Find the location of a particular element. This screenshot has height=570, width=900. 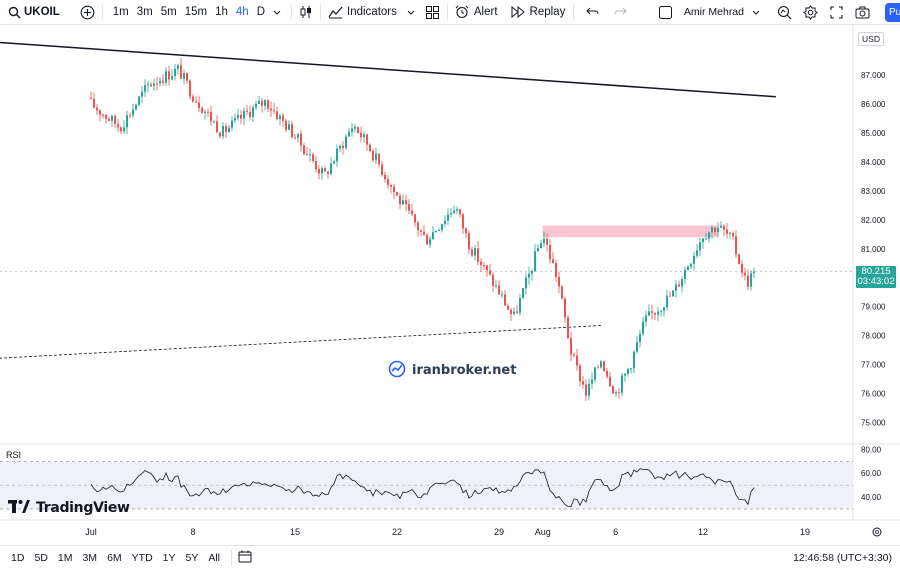

range-1d: 1D is located at coordinates (18, 558).